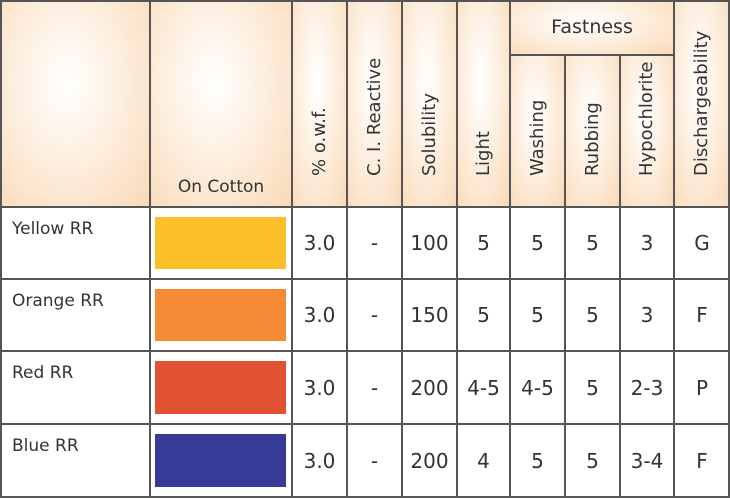 The height and width of the screenshot is (499, 730). I want to click on header-solubility: Solubility, so click(429, 134).